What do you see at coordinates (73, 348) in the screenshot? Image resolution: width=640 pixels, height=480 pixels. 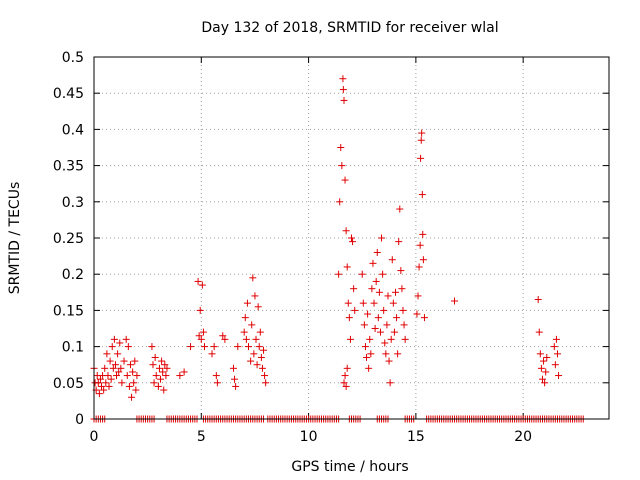 I see `y-tick-label: 0.1` at bounding box center [73, 348].